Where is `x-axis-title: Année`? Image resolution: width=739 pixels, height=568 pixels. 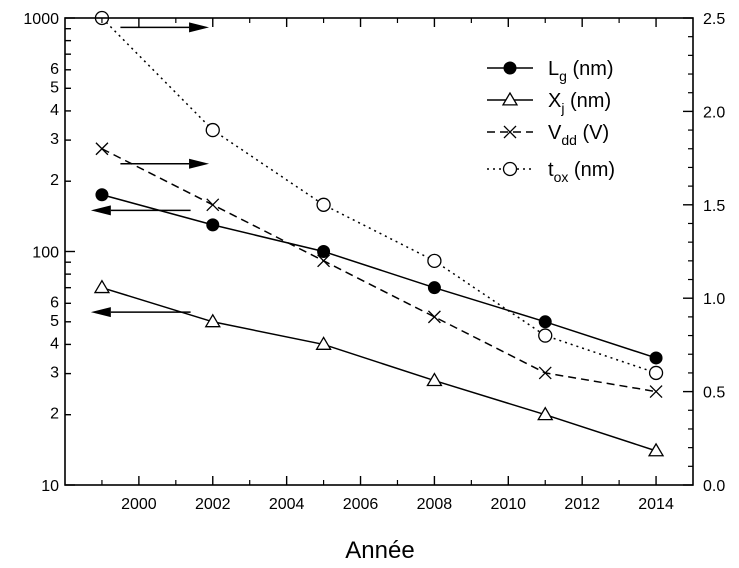
x-axis-title: Année is located at coordinates (379, 550).